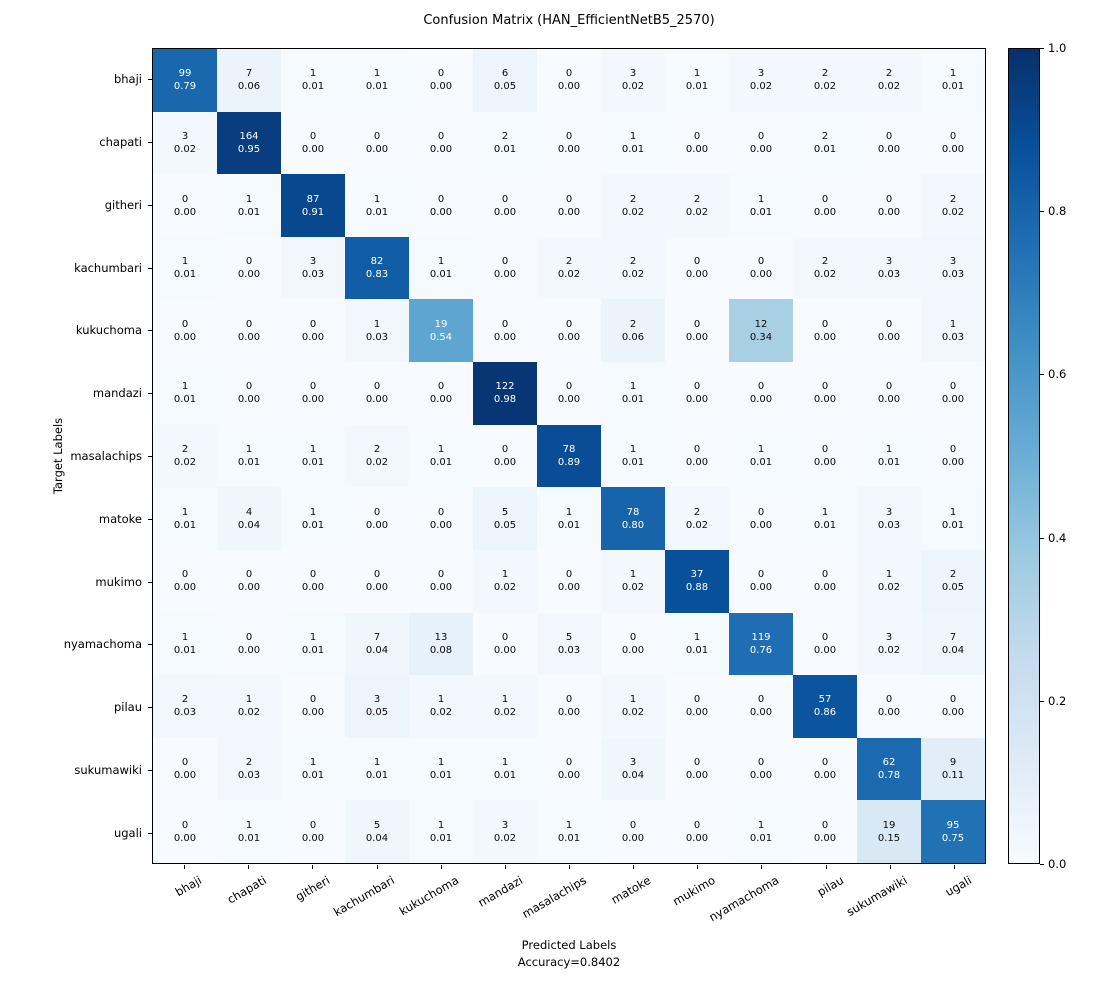 Image resolution: width=1100 pixels, height=1000 pixels. I want to click on cell-count: 57, so click(825, 700).